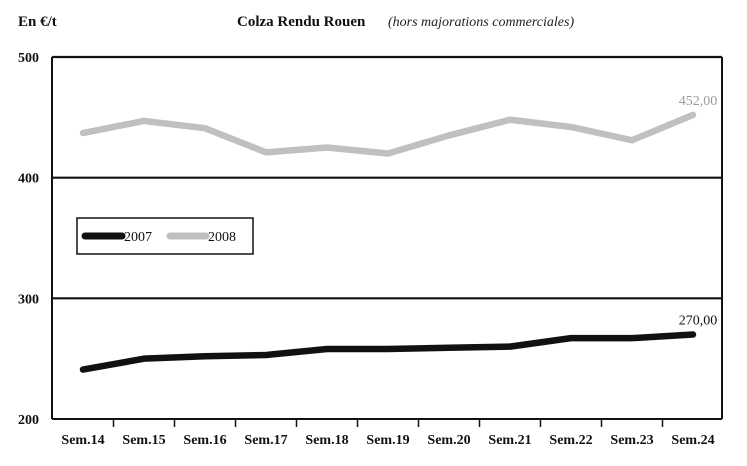 The height and width of the screenshot is (466, 747). I want to click on x-tick-label: Sem.20, so click(448, 440).